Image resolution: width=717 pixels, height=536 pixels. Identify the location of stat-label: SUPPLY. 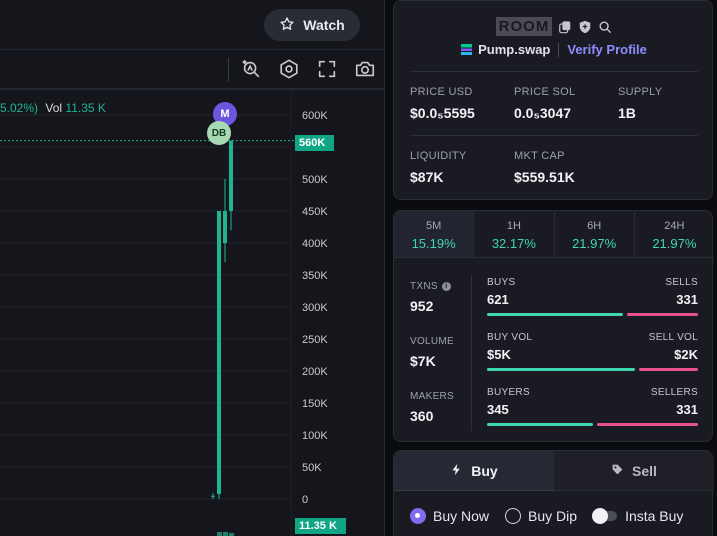
(640, 92).